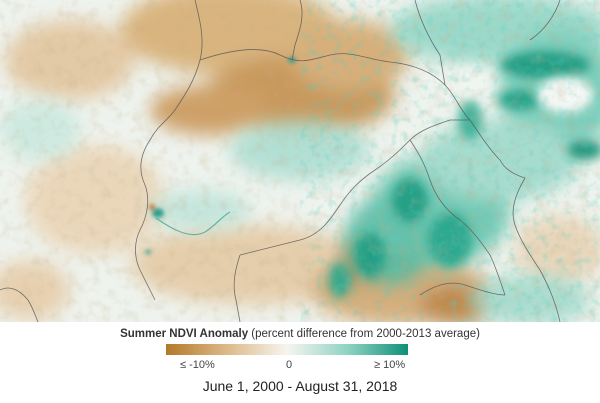 This screenshot has height=403, width=600. I want to click on scale-label-max: ≥ 10%, so click(390, 365).